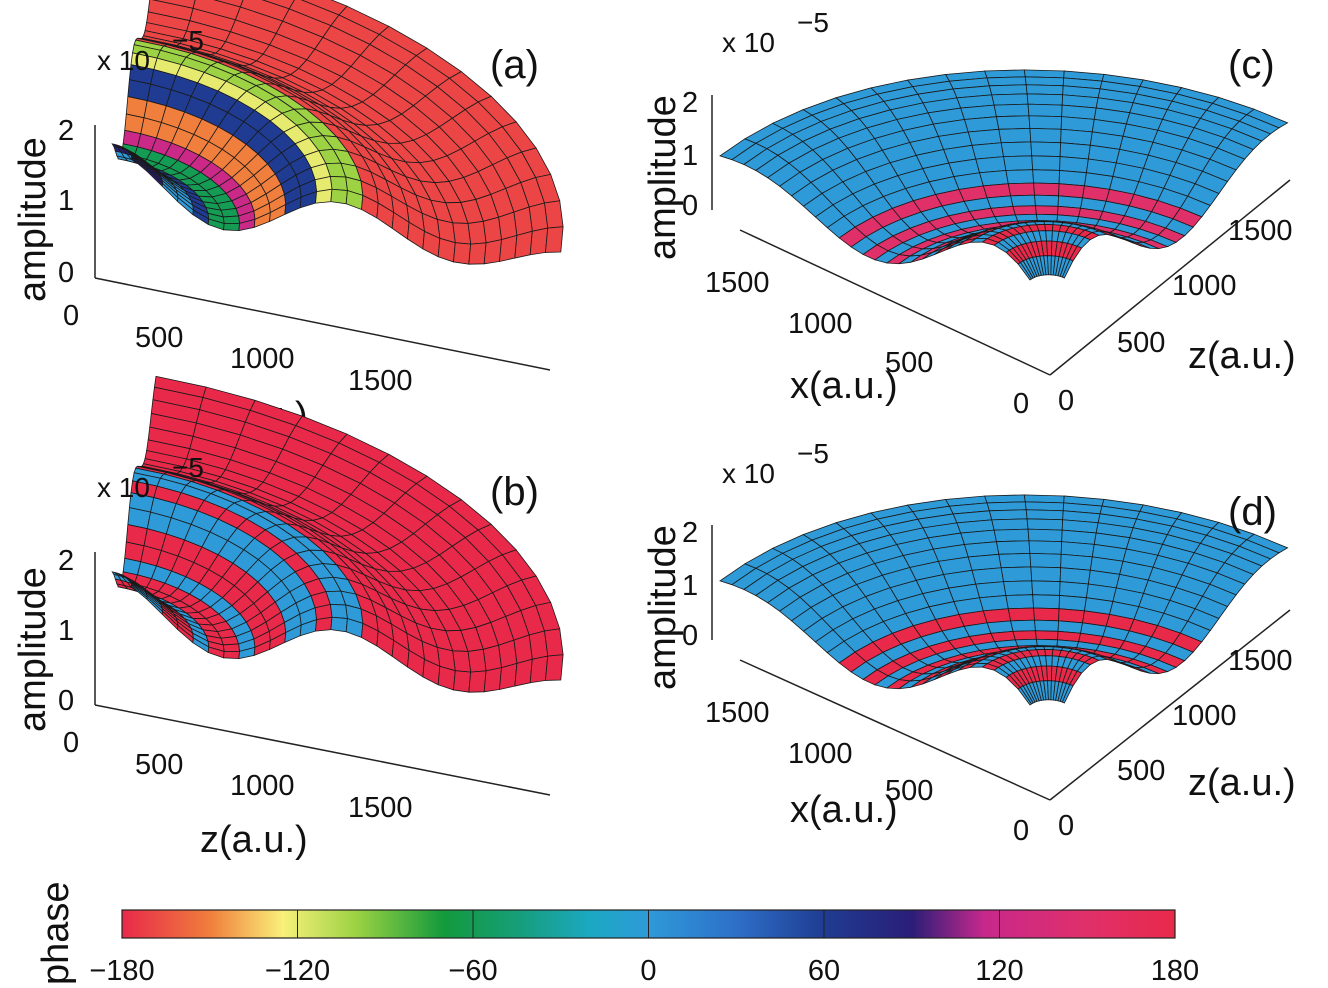 The height and width of the screenshot is (988, 1328). I want to click on exponent-power-b: −5, so click(188, 467).